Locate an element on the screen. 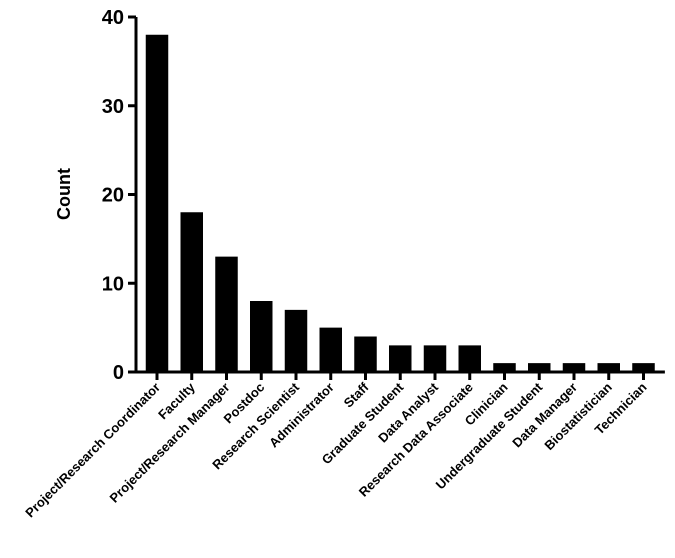 The image size is (675, 558). y-axis: 0 10 20 30 40 is located at coordinates (120, 195).